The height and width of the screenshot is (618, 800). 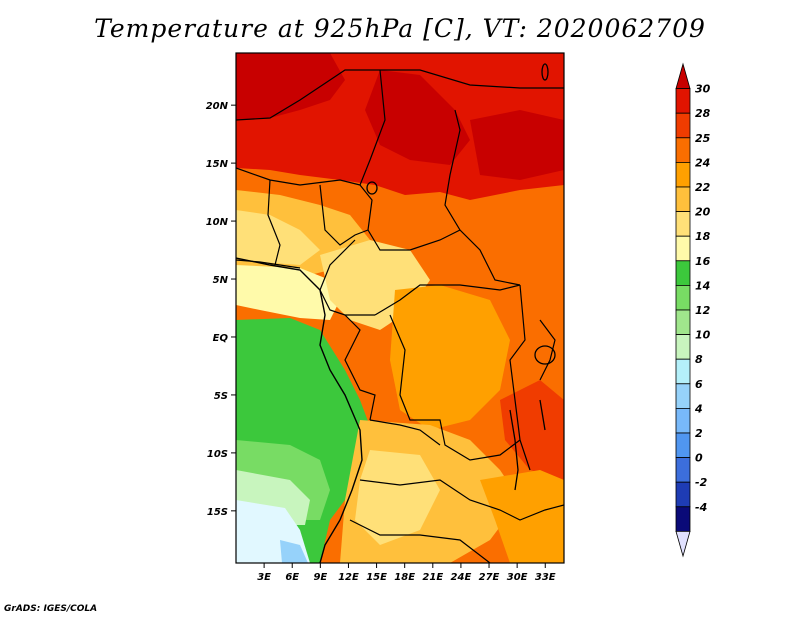 I want to click on lon-label: 24E, so click(x=461, y=577).